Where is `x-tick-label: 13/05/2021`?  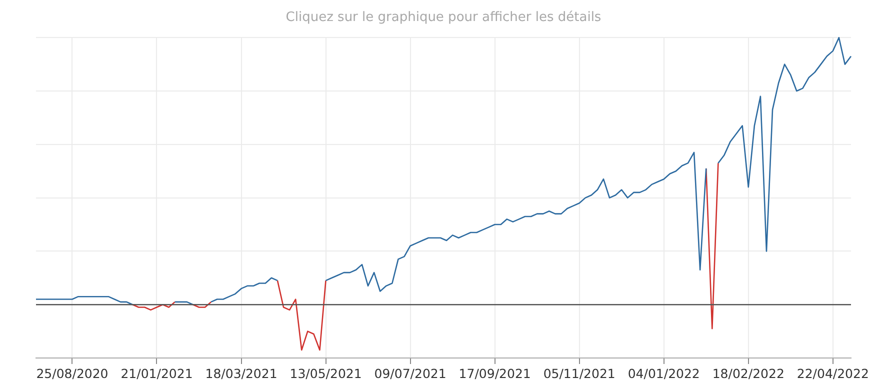
x-tick-label: 13/05/2021 is located at coordinates (326, 373).